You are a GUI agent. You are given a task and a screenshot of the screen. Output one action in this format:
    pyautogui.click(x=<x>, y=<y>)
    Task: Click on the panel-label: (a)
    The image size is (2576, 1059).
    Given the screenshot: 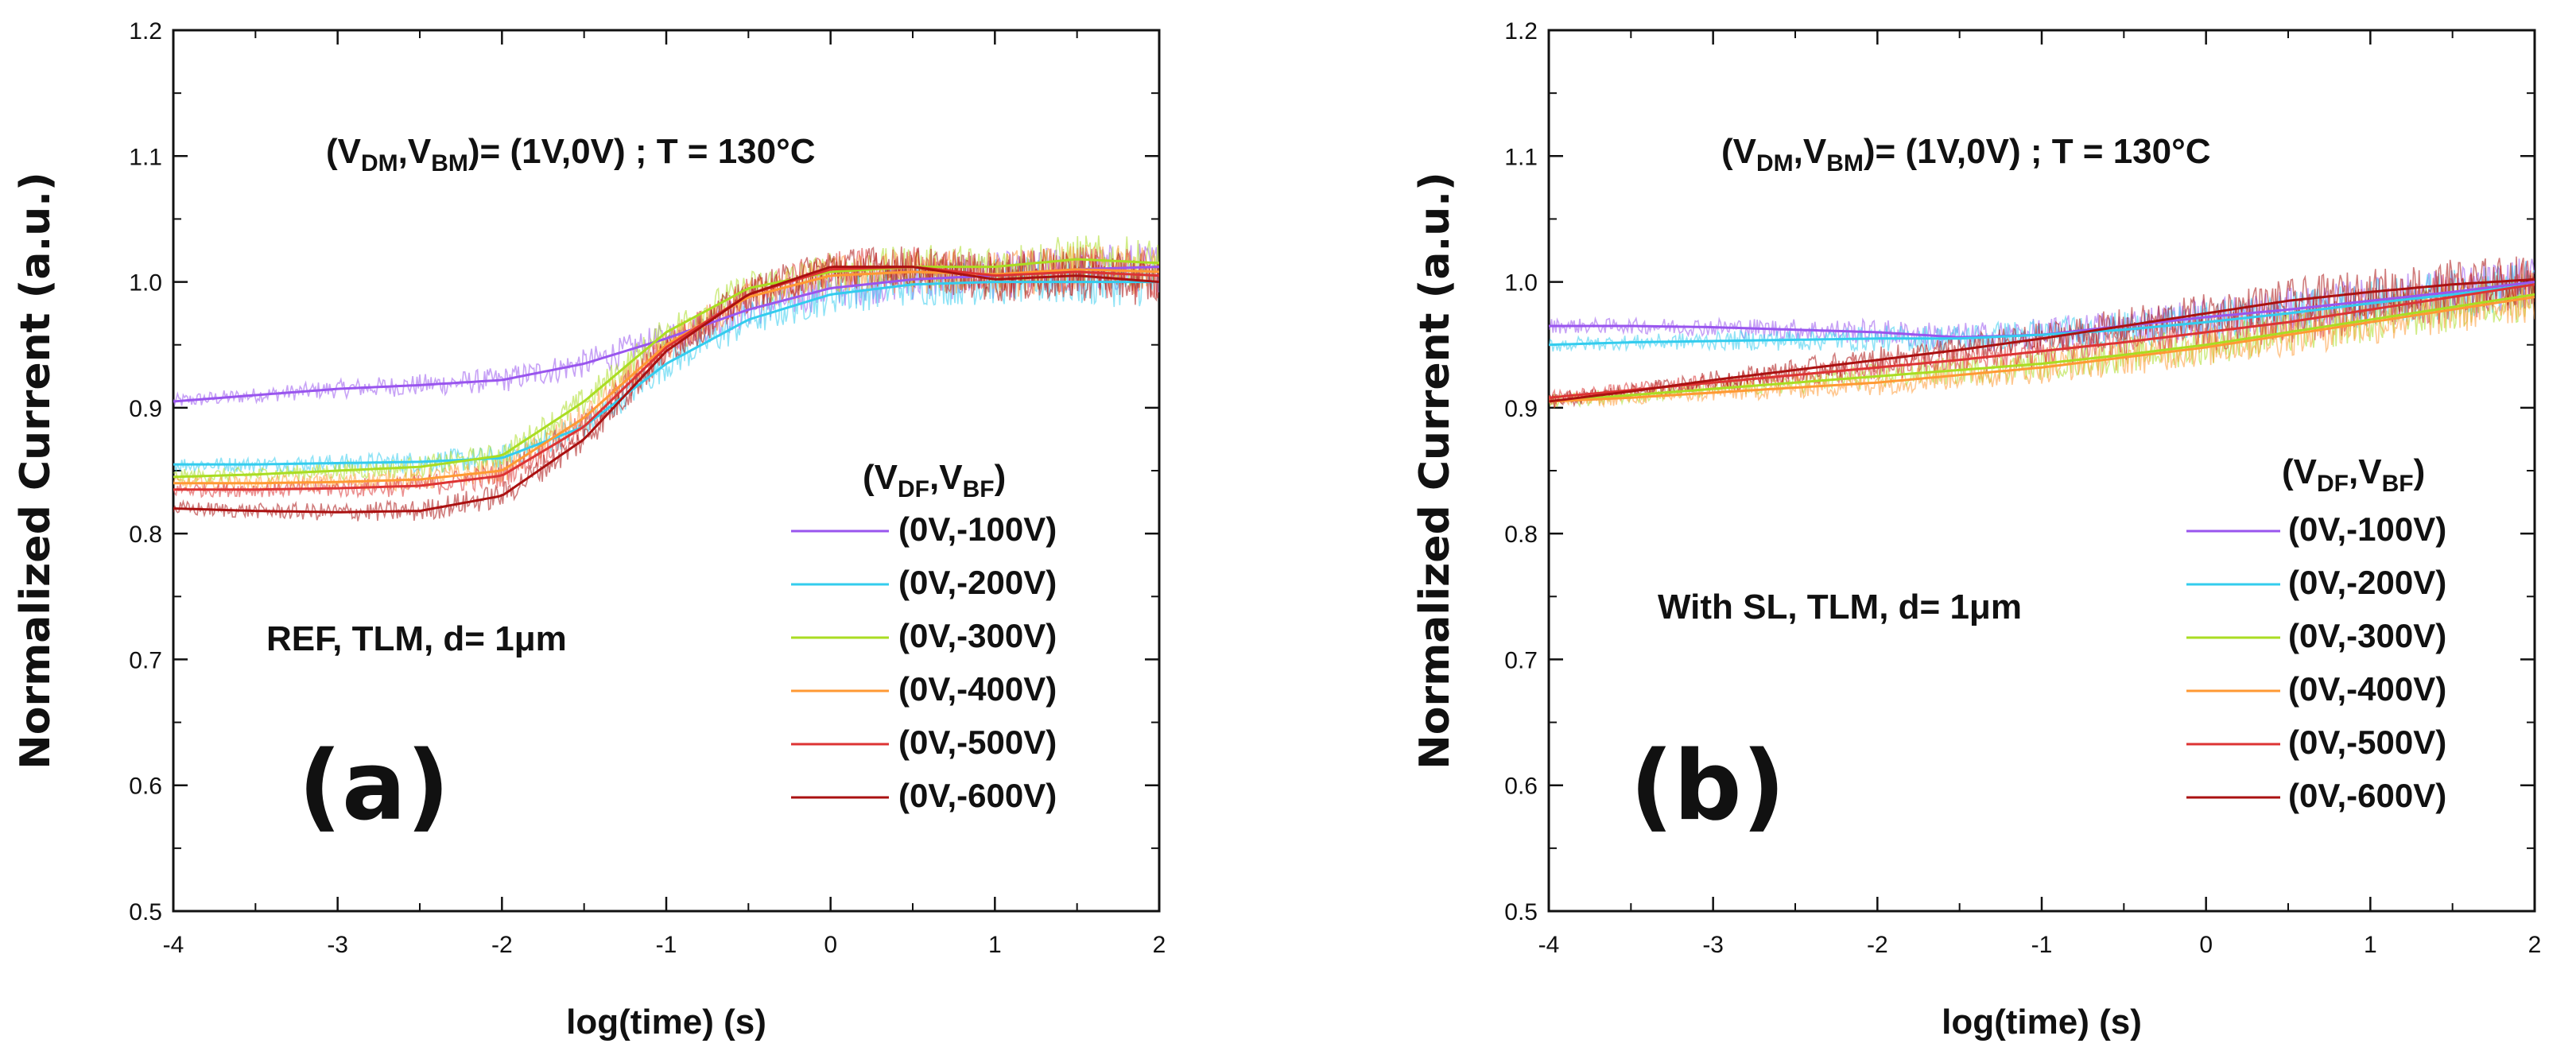 What is the action you would take?
    pyautogui.click(x=374, y=786)
    